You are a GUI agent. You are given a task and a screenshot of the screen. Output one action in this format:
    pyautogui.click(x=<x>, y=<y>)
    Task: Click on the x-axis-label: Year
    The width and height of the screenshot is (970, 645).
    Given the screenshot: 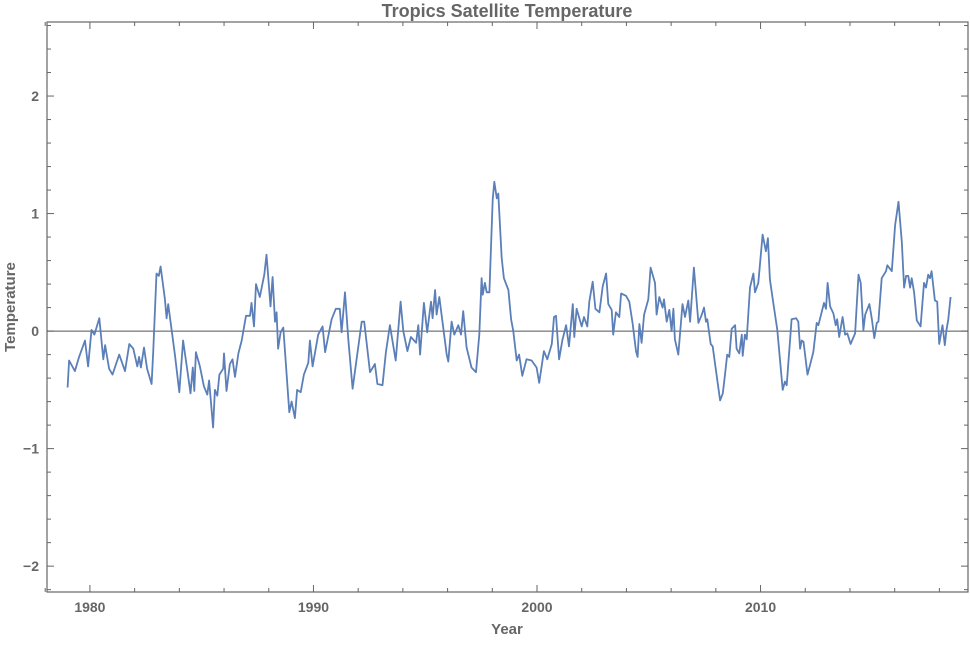 What is the action you would take?
    pyautogui.click(x=507, y=629)
    